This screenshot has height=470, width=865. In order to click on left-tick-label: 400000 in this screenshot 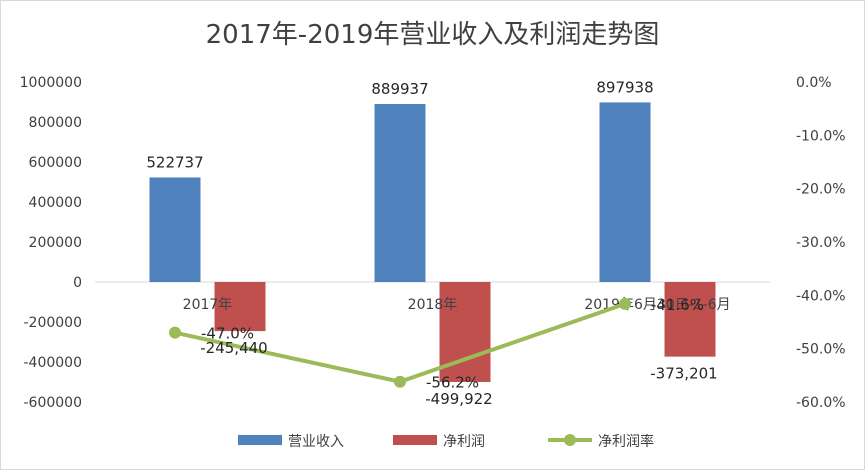, I will do `click(55, 203)`.